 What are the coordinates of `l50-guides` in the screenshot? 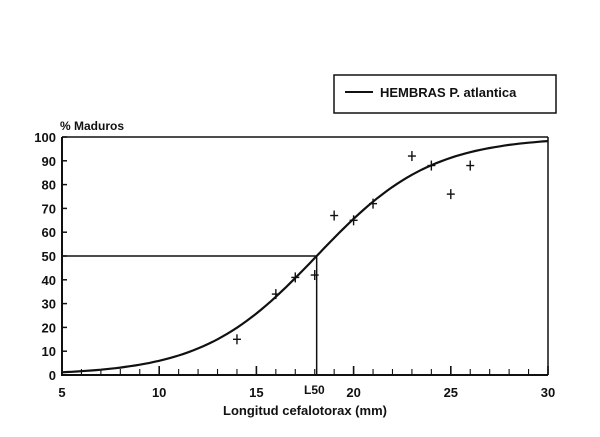 It's located at (190, 315).